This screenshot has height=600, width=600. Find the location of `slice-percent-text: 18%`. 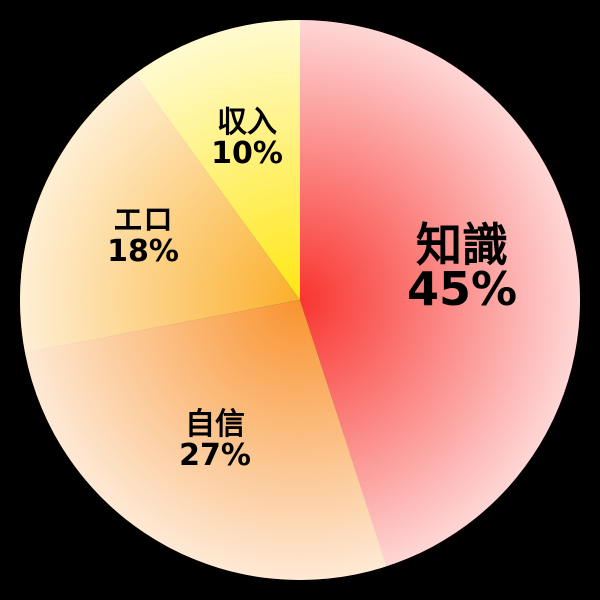

slice-percent-text: 18% is located at coordinates (143, 251).